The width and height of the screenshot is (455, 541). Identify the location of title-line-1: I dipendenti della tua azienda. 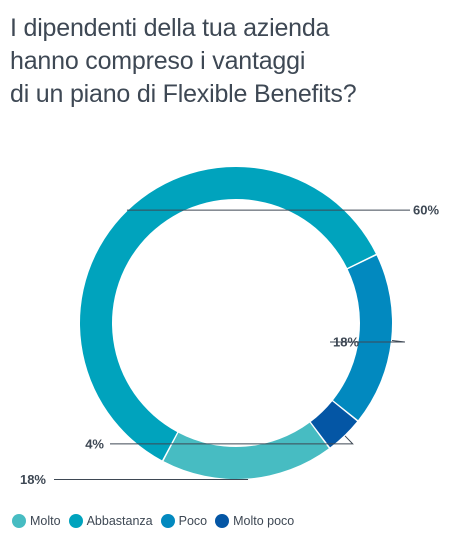
(170, 28).